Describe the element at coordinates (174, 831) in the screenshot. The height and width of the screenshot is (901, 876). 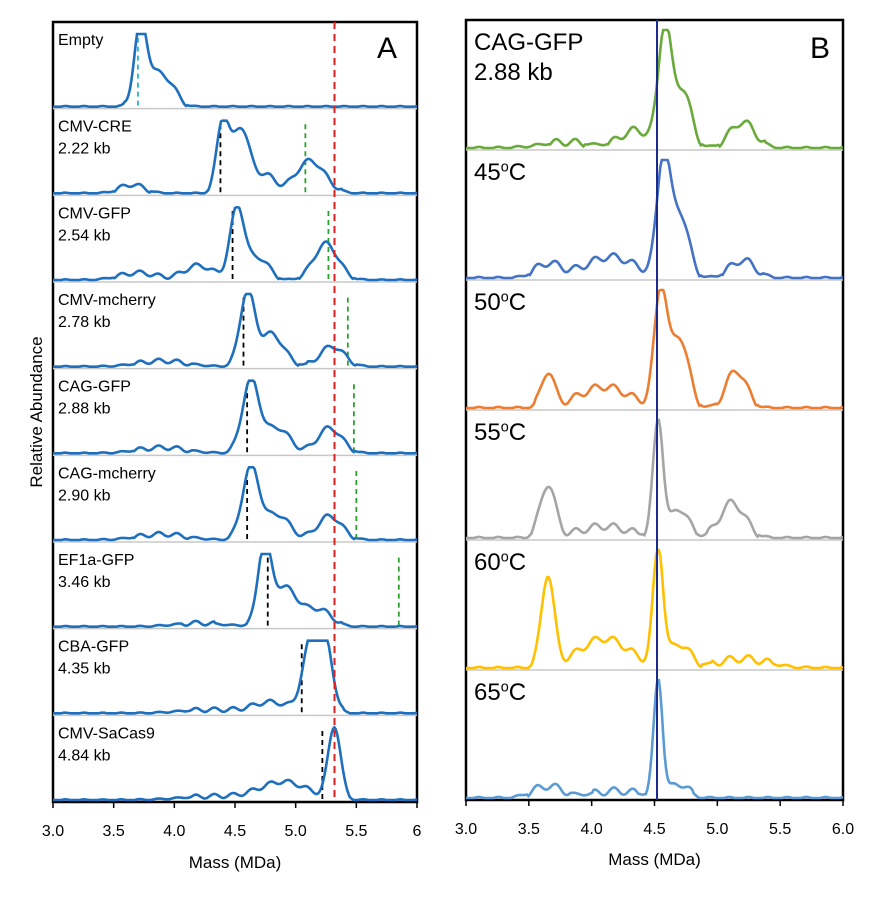
I see `panel-a-x-tick-label: 4.0` at that location.